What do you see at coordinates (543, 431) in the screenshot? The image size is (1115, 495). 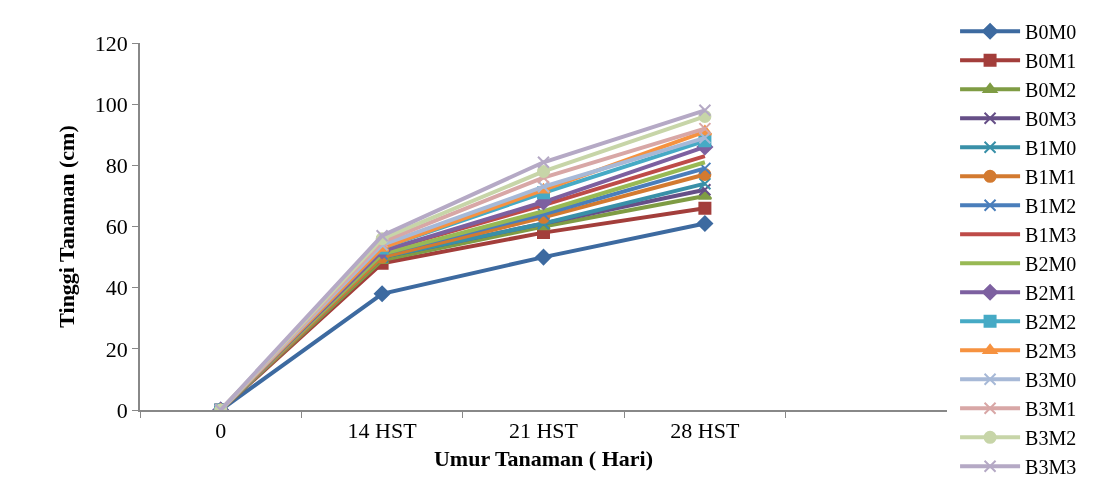 I see `x-tick-label: 21 HST` at bounding box center [543, 431].